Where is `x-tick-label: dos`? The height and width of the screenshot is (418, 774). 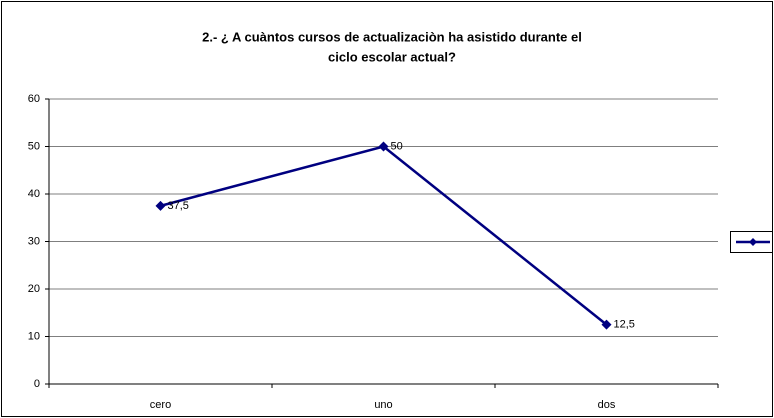 x-tick-label: dos is located at coordinates (607, 405).